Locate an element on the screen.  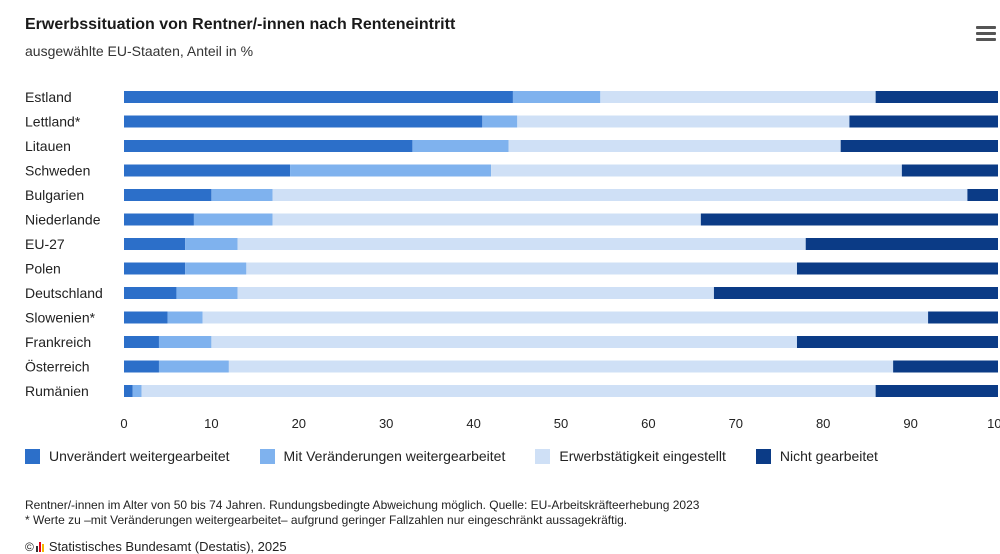
x-tick-label-10: 10 is located at coordinates (211, 423).